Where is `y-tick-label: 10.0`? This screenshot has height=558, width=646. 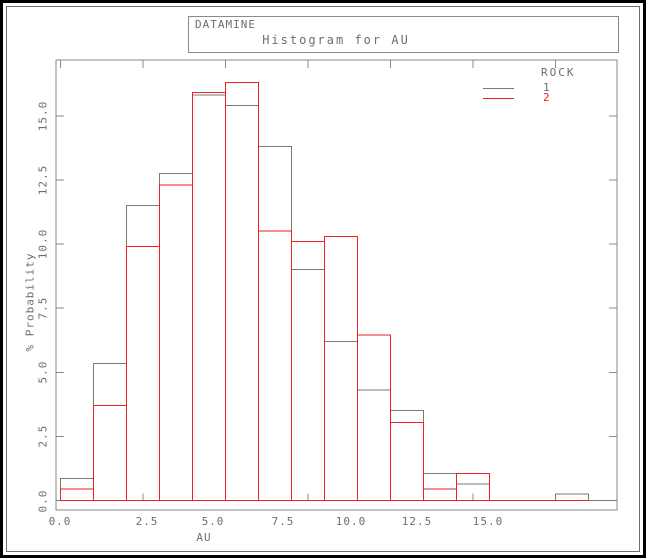 y-tick-label: 10.0 is located at coordinates (43, 244).